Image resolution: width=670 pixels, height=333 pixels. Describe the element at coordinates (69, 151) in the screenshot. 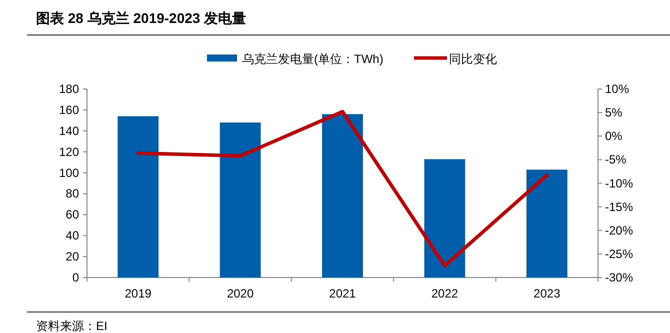

I see `y-tick-label: 120` at that location.